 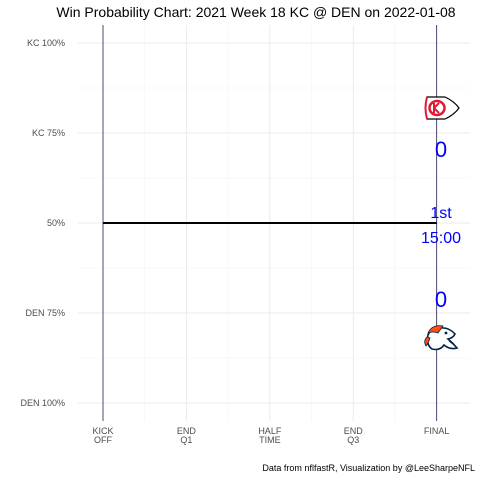 What do you see at coordinates (442, 108) in the screenshot?
I see `kc-logo-icon` at bounding box center [442, 108].